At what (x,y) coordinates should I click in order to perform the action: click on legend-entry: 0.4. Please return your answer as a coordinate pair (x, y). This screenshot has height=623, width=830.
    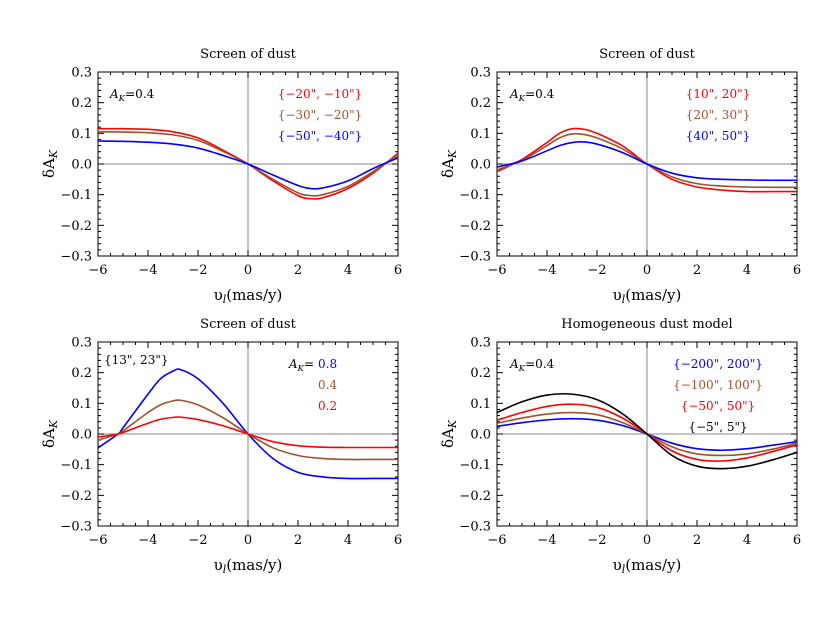
    Looking at the image, I should click on (327, 385).